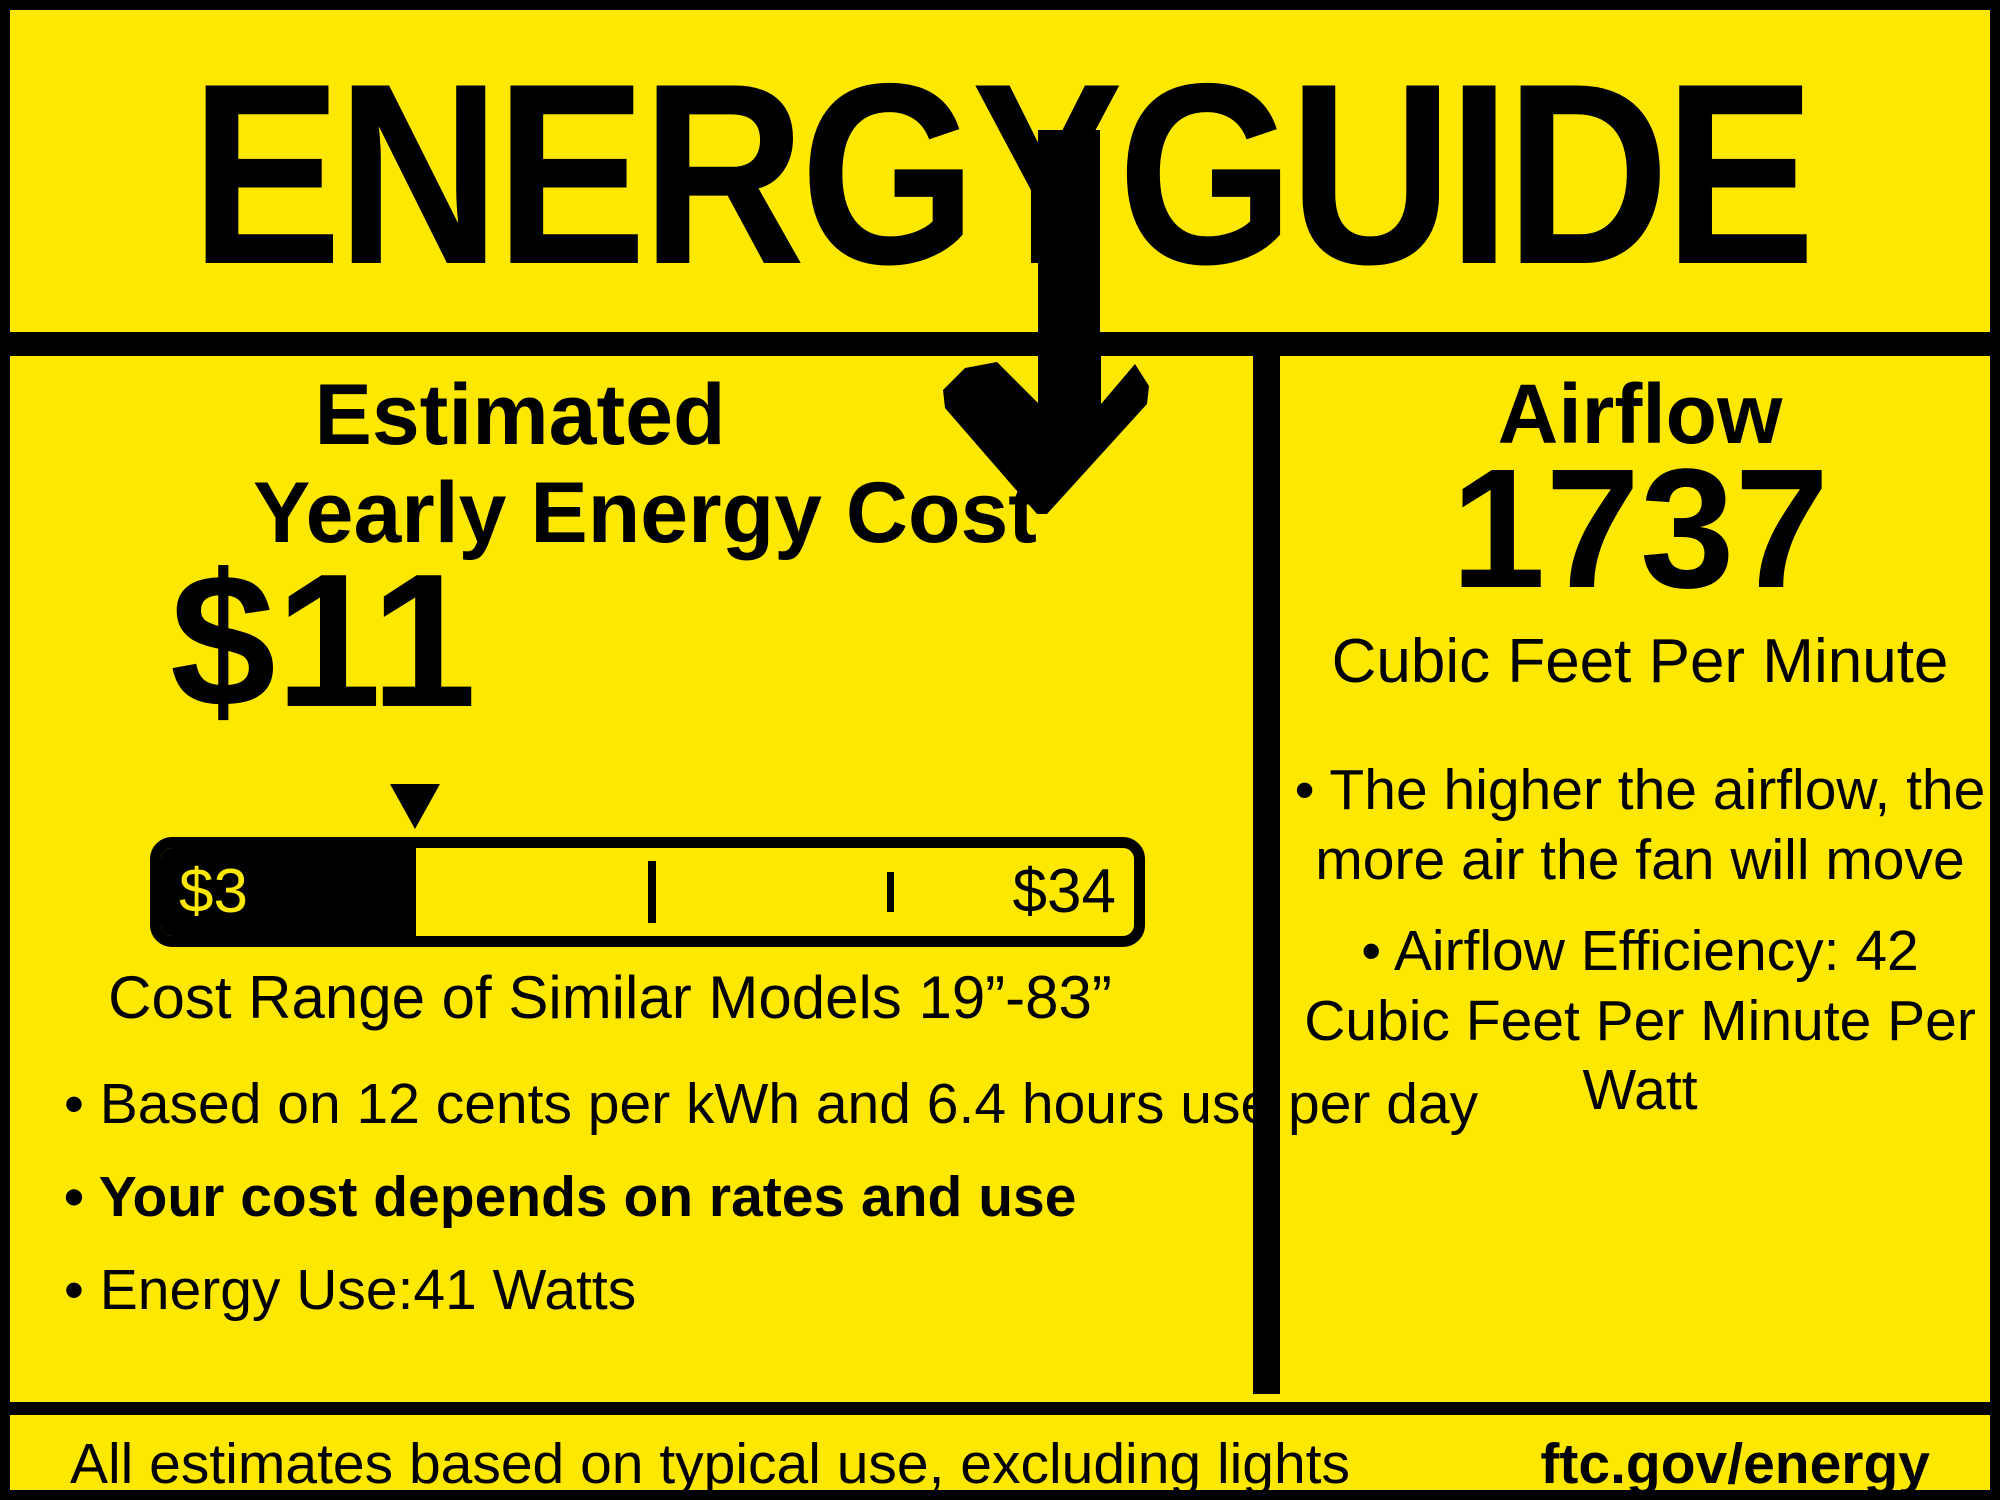 This screenshot has height=1500, width=2000. I want to click on cost-position-marker-icon, so click(415, 806).